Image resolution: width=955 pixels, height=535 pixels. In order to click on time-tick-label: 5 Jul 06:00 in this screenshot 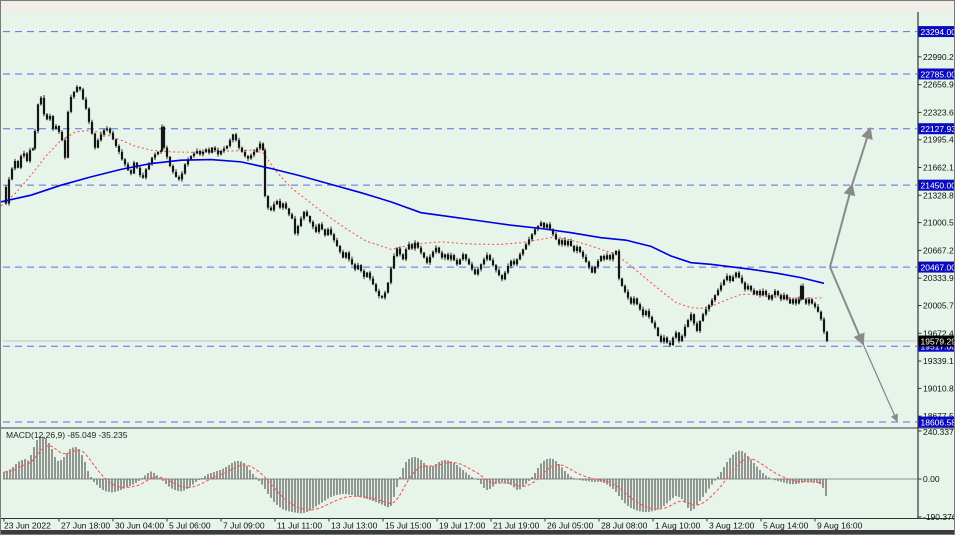, I will do `click(190, 526)`.